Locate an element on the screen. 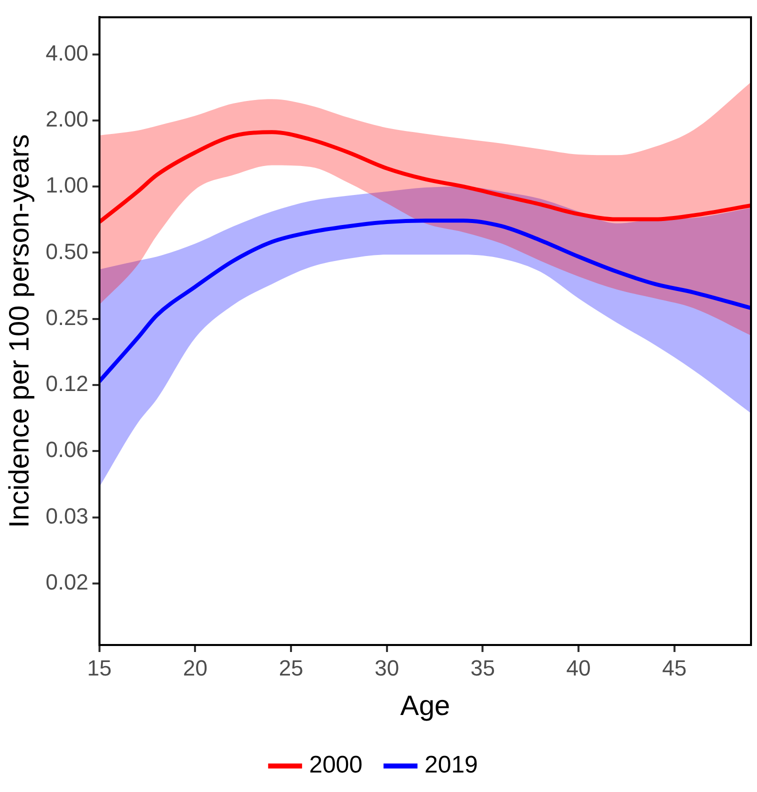 The width and height of the screenshot is (757, 792). y-tick-label: 1.00 is located at coordinates (67, 185).